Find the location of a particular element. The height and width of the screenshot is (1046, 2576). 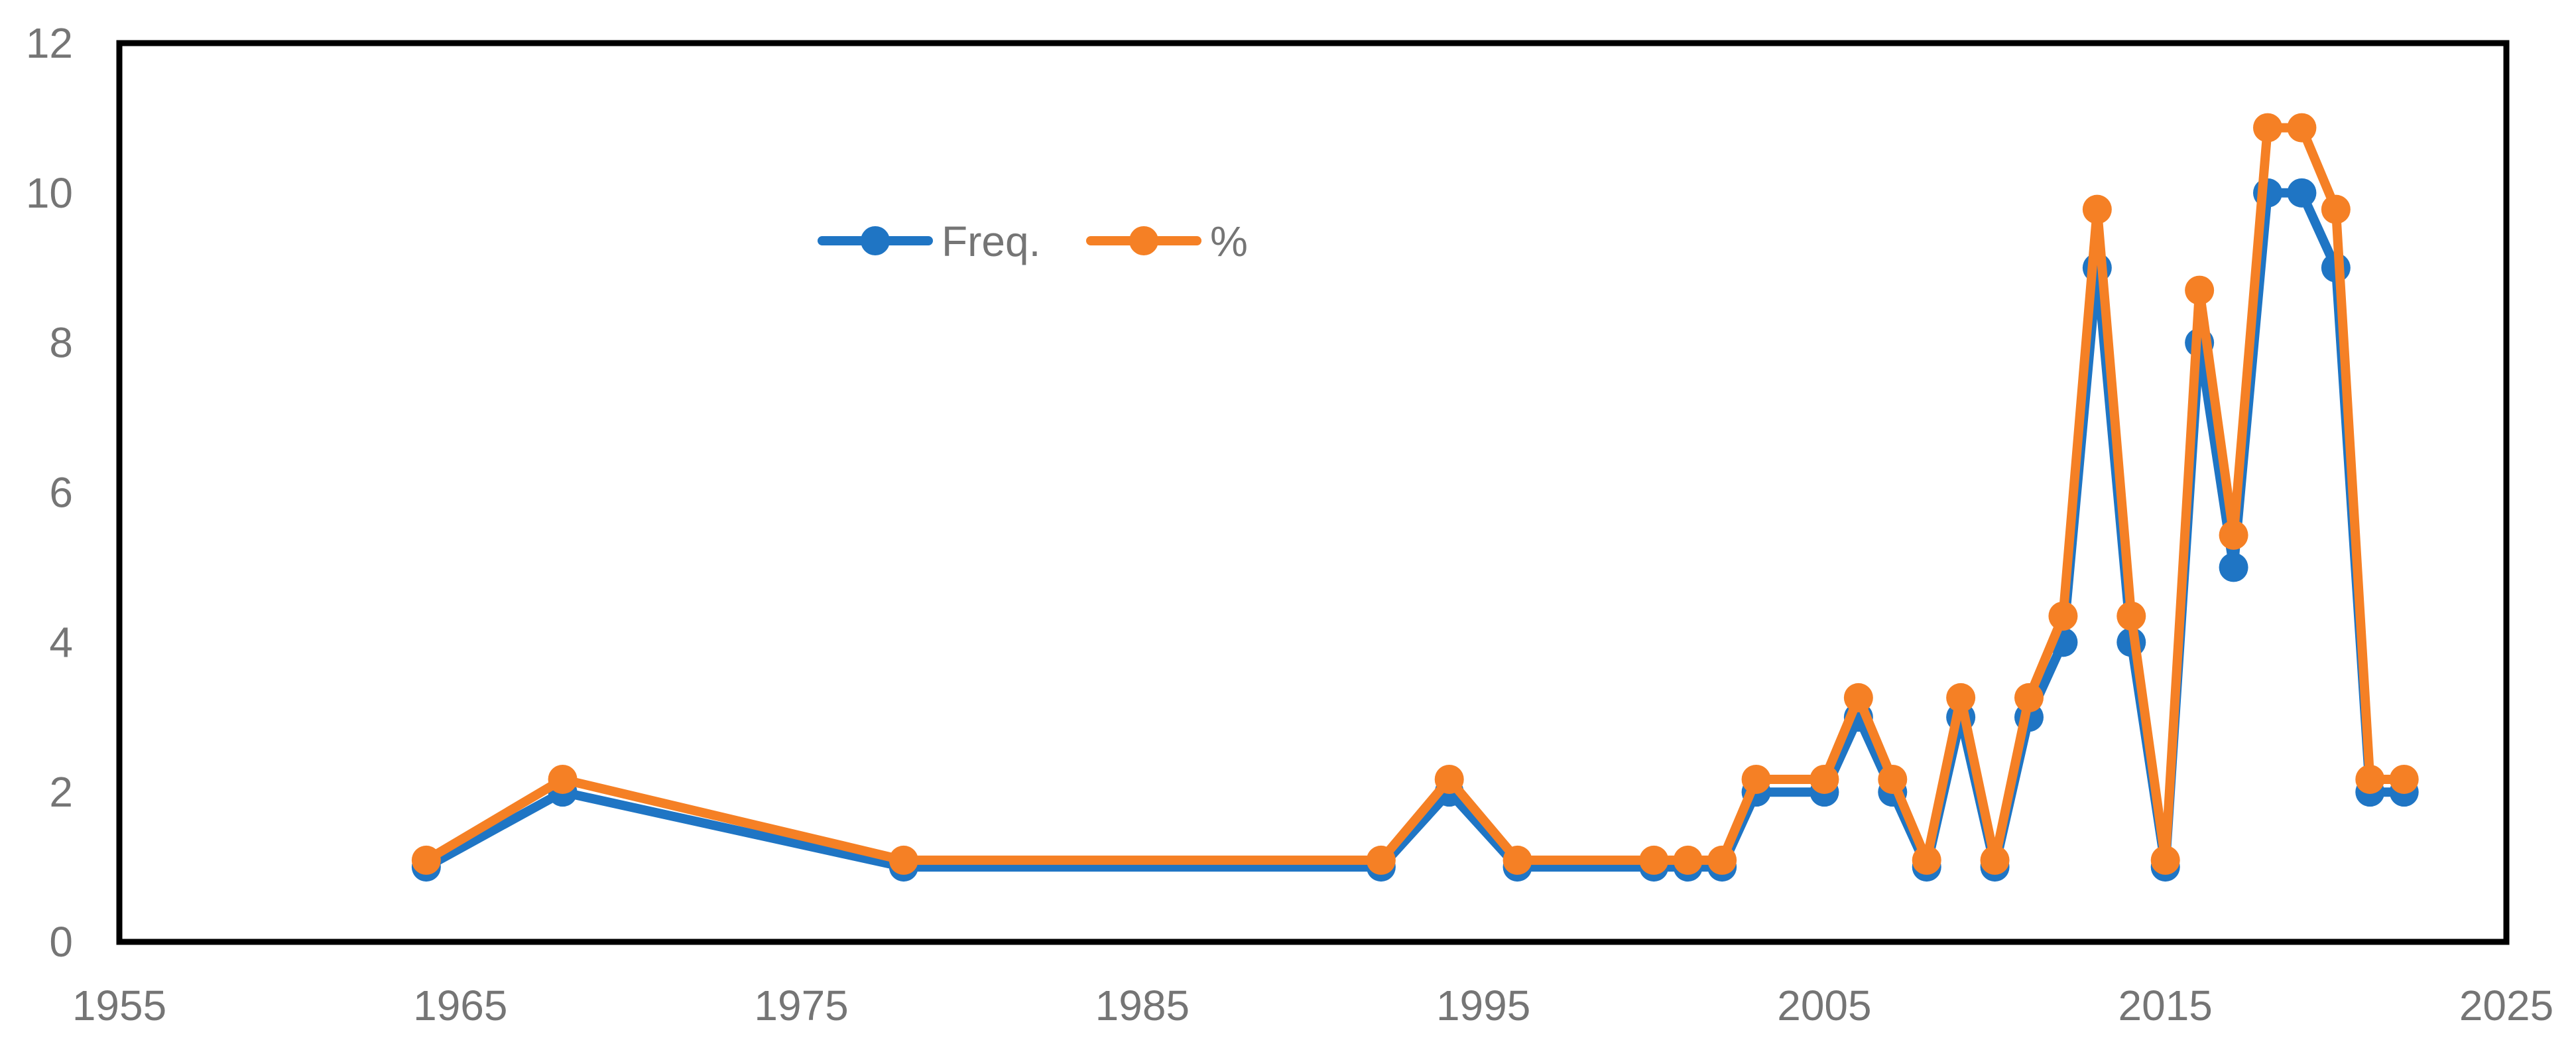

x-axis-tick-labels: 1955 1965 1975 1985 1995 2005 2015 2025 is located at coordinates (1312, 1005).